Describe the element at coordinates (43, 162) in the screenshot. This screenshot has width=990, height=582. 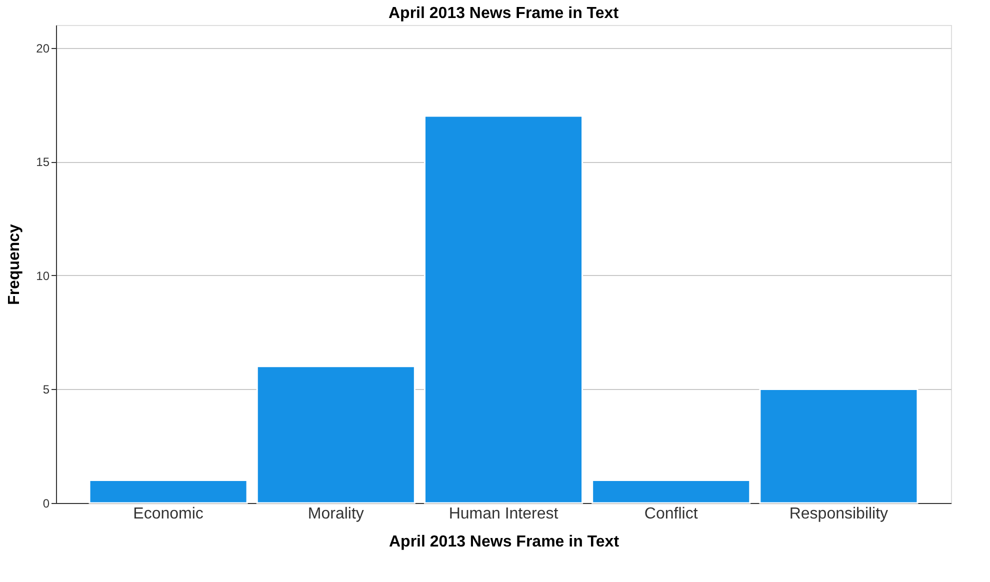
I see `y-tick-label: 15` at that location.